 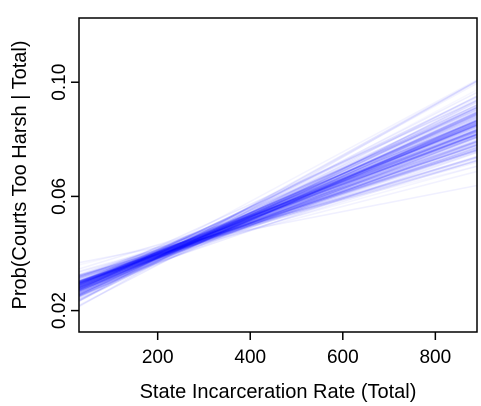 I want to click on y-tick-label: 0.02, so click(x=59, y=310).